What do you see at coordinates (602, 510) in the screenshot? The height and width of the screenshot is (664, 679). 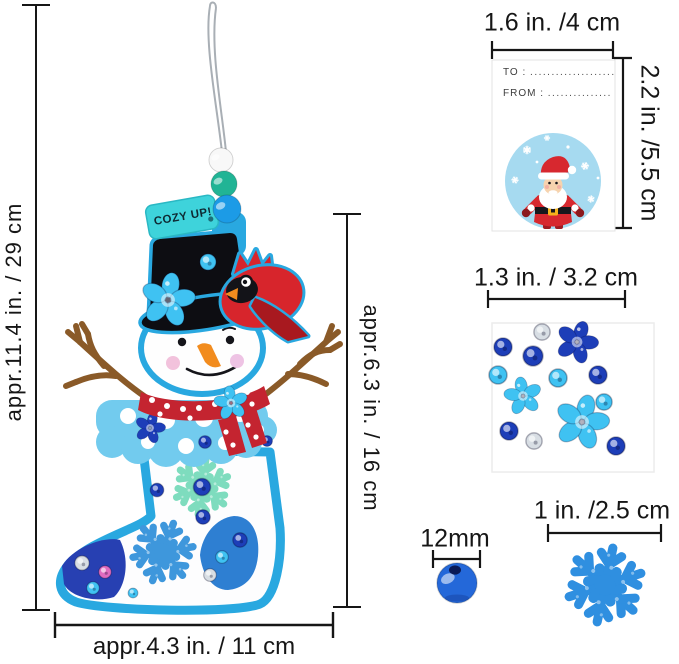 I see `dim-label-snowflake-width: 1 in. /2.5 cm` at bounding box center [602, 510].